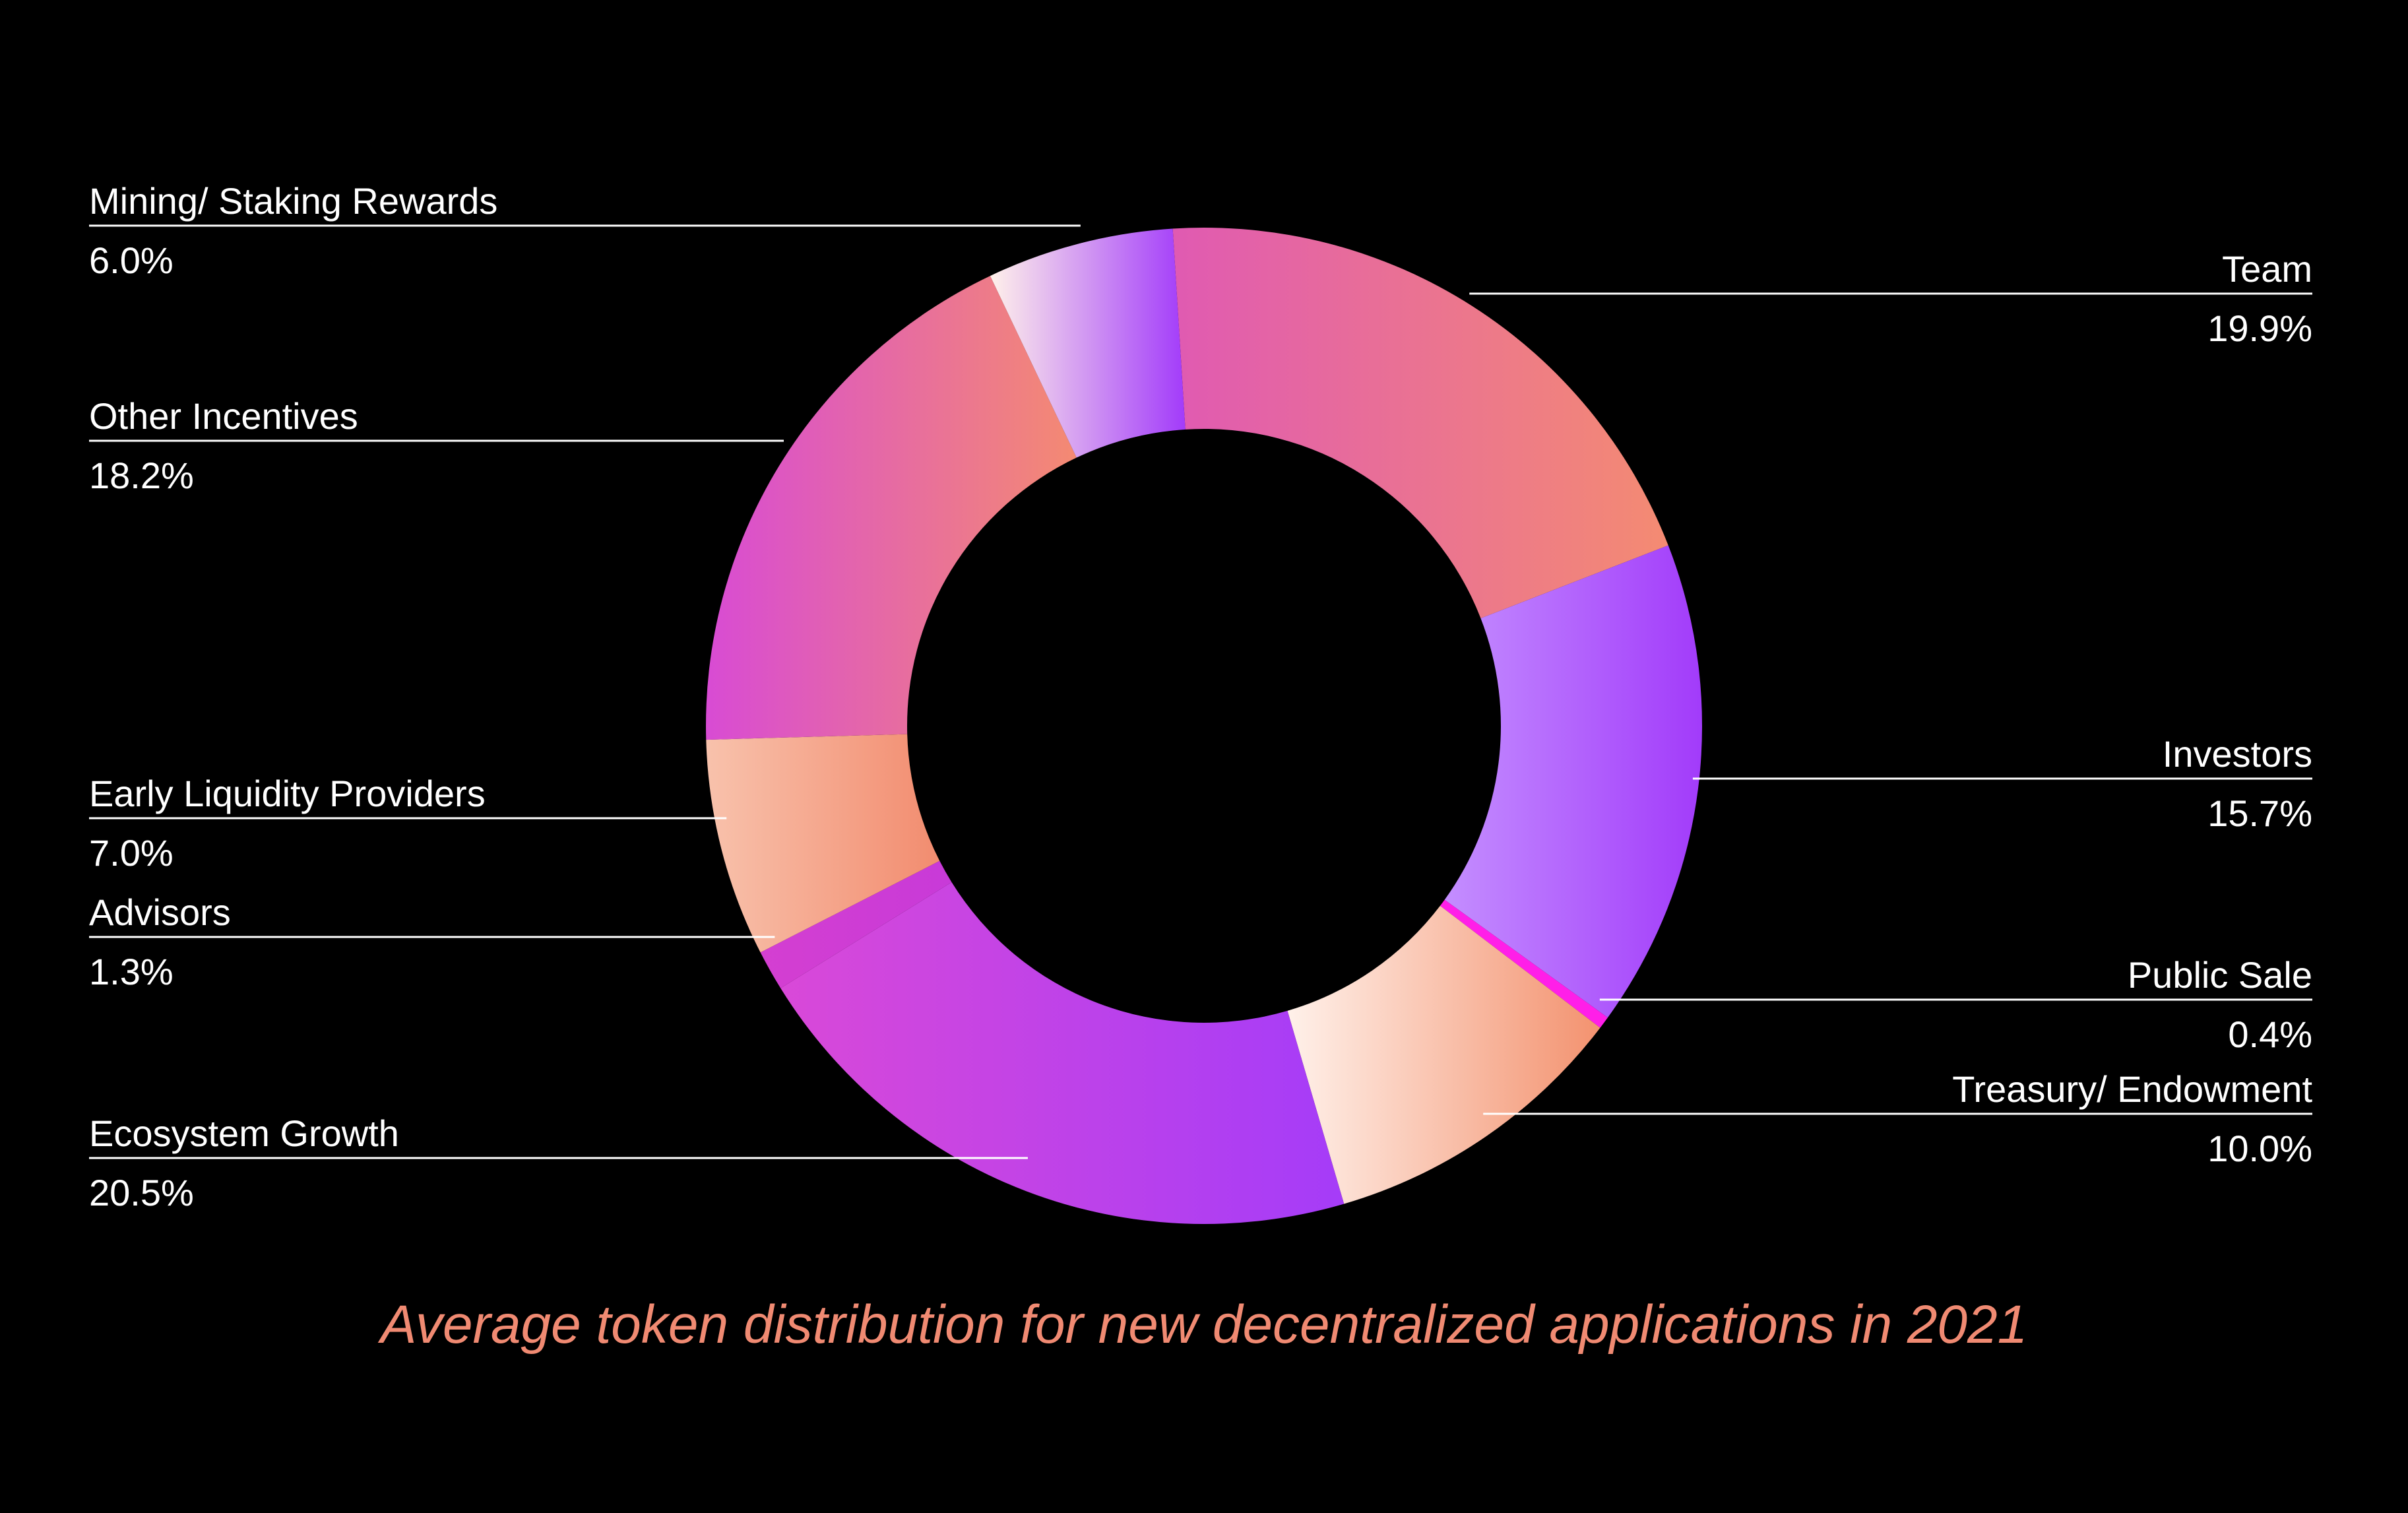 Image resolution: width=2408 pixels, height=1513 pixels. I want to click on slice-treasury-endowment, so click(1443, 1054).